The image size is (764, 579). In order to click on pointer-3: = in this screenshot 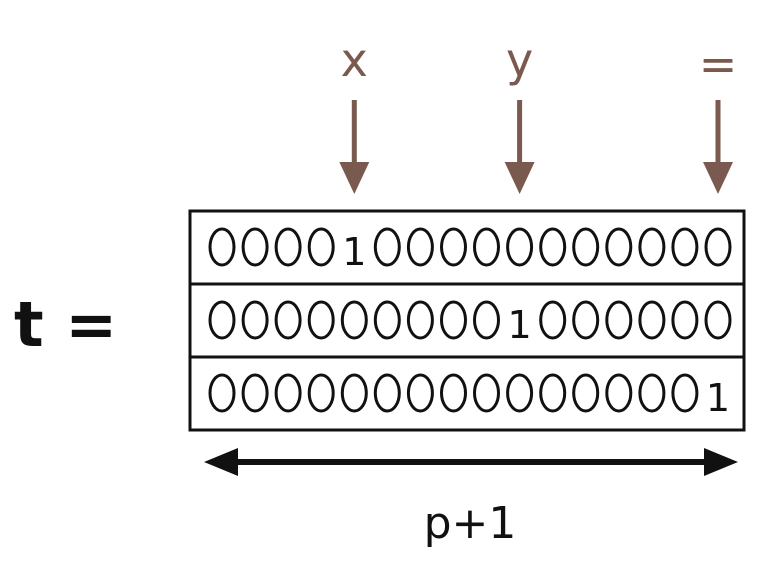, I will do `click(718, 115)`.